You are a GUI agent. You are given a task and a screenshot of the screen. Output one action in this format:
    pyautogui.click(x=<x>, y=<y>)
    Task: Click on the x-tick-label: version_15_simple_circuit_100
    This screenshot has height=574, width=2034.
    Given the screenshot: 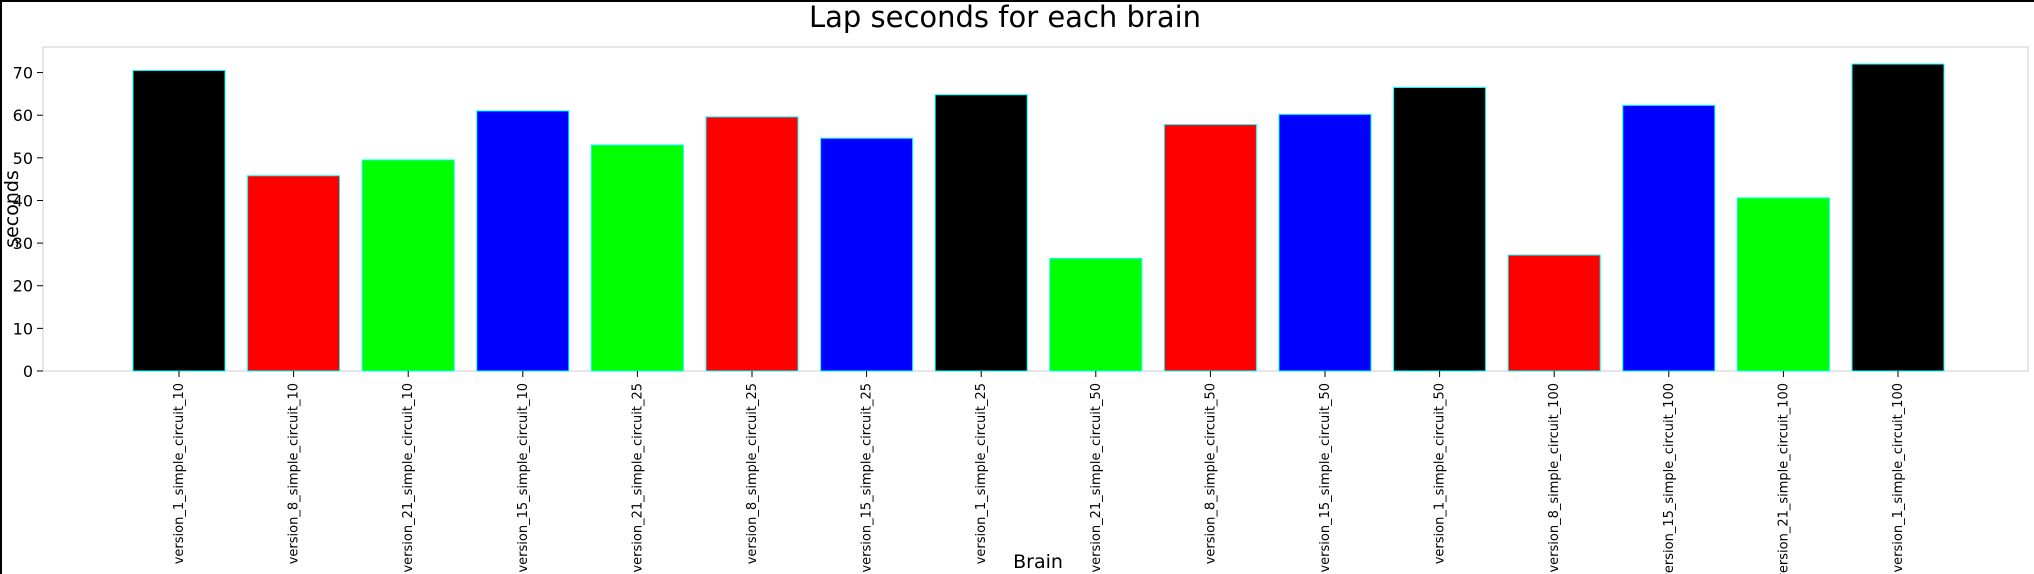 What is the action you would take?
    pyautogui.click(x=1669, y=478)
    